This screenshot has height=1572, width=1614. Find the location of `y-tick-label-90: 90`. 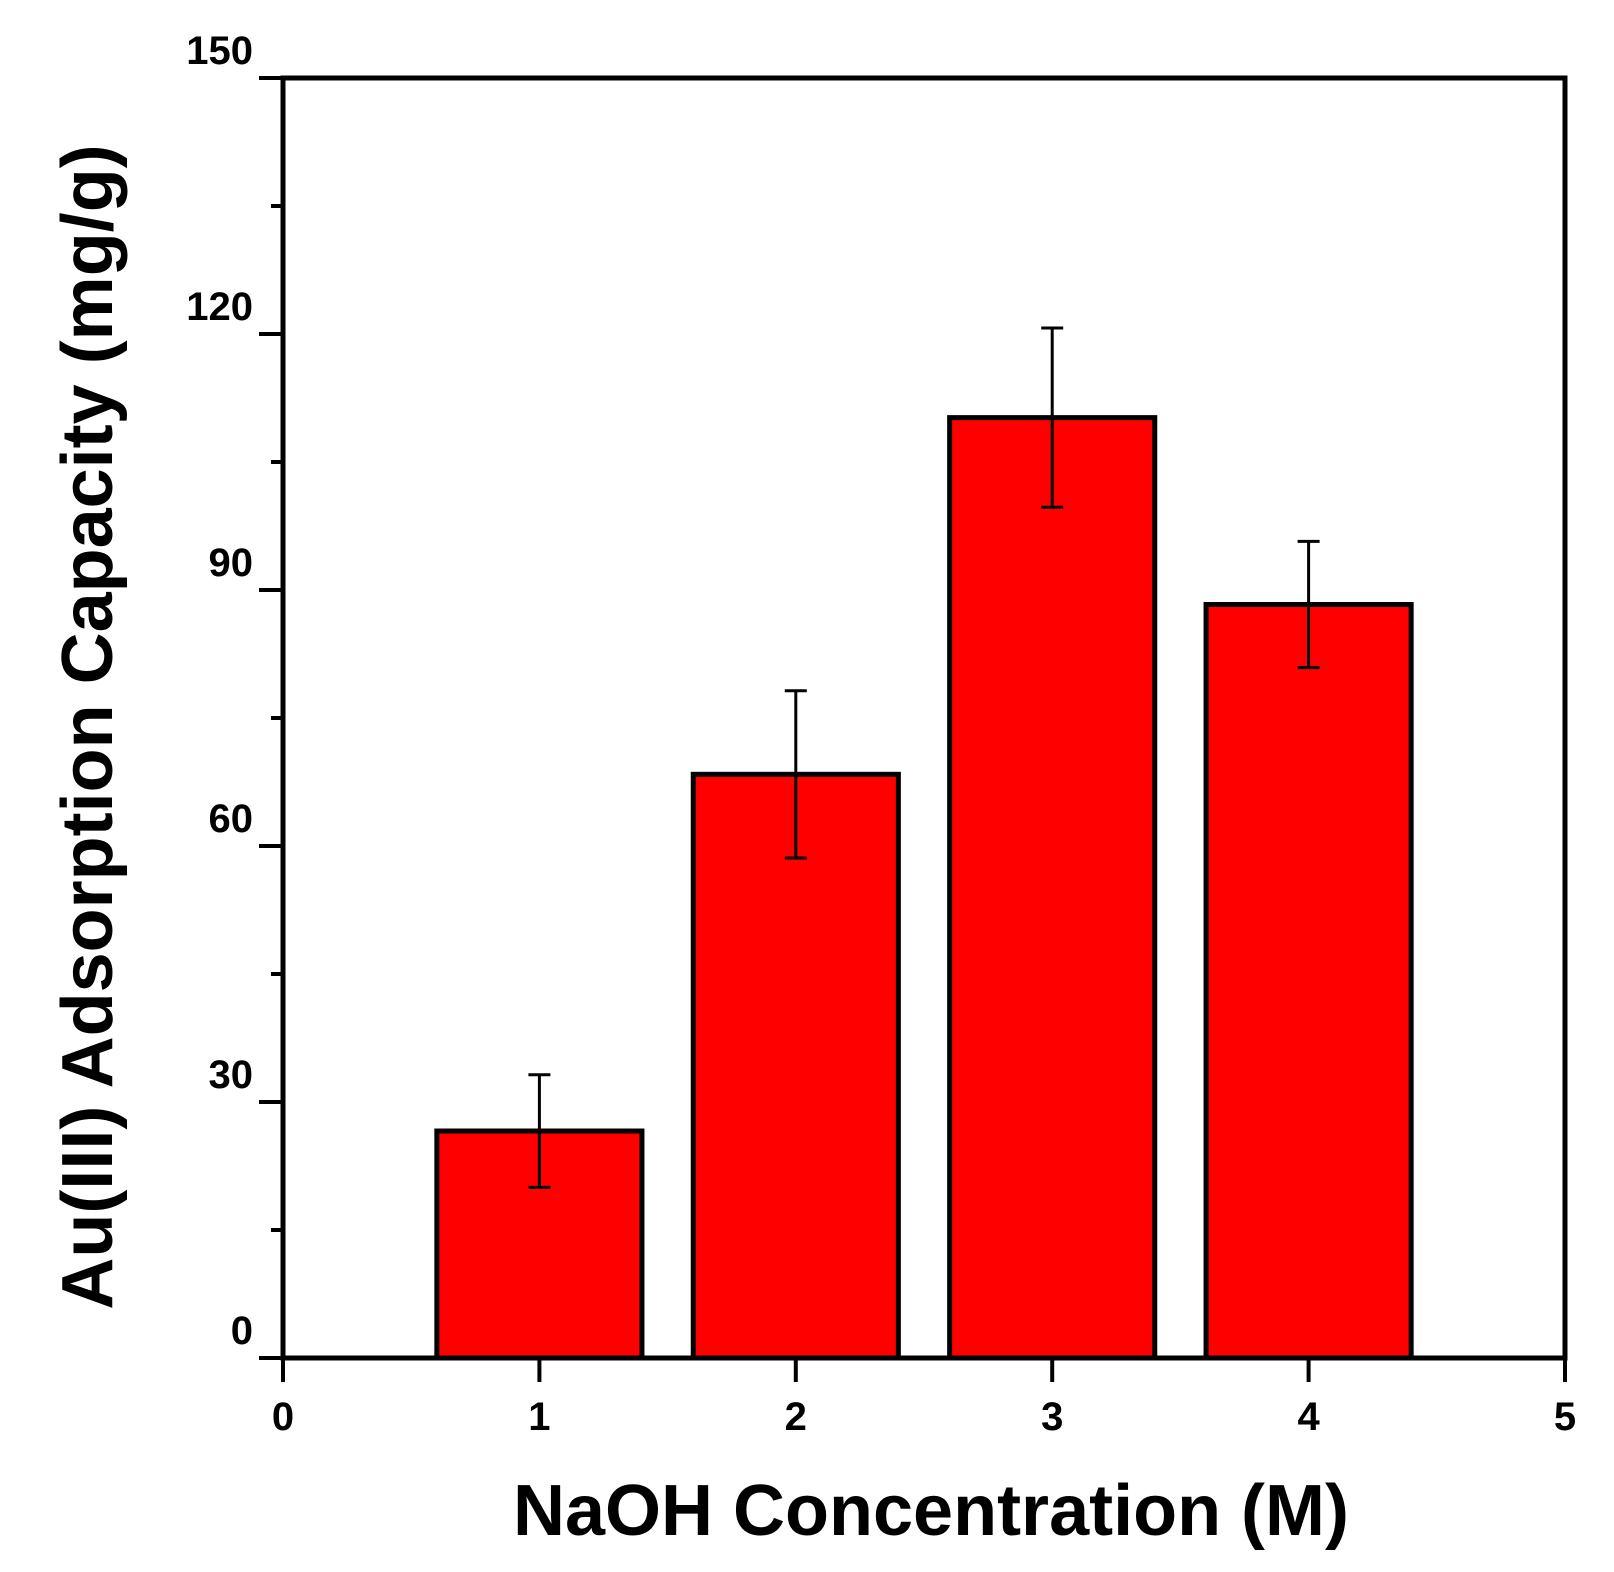

y-tick-label-90: 90 is located at coordinates (231, 563).